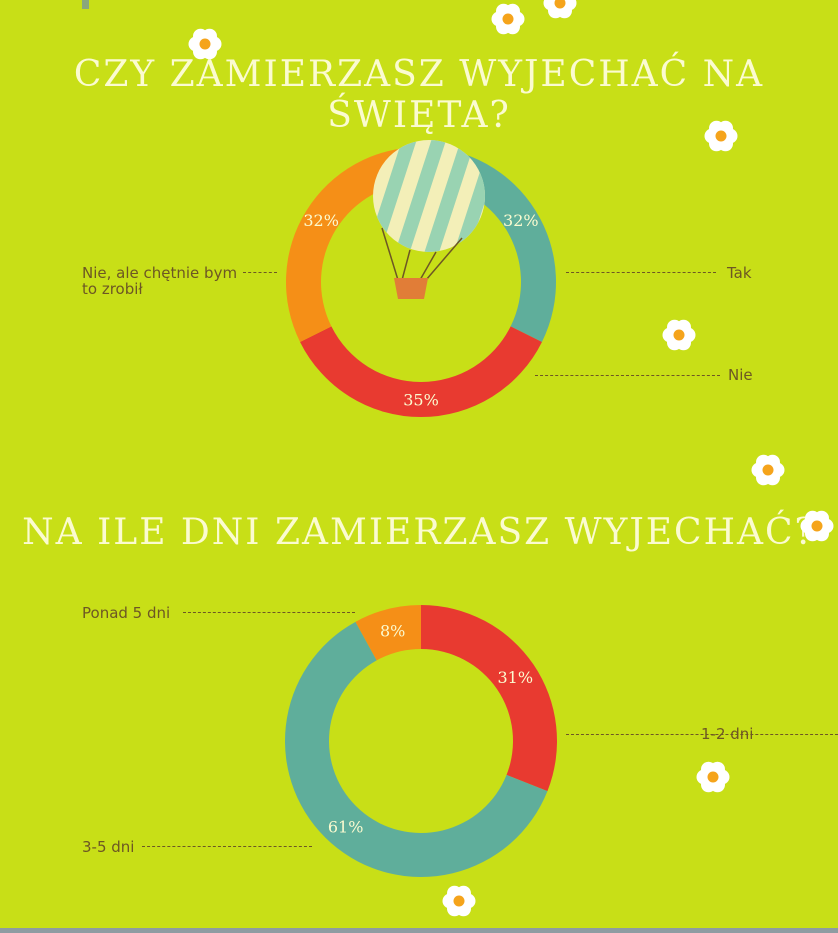 This screenshot has height=933, width=838. Describe the element at coordinates (321, 220) in the screenshot. I see `slice-value-label-3: 32%` at that location.